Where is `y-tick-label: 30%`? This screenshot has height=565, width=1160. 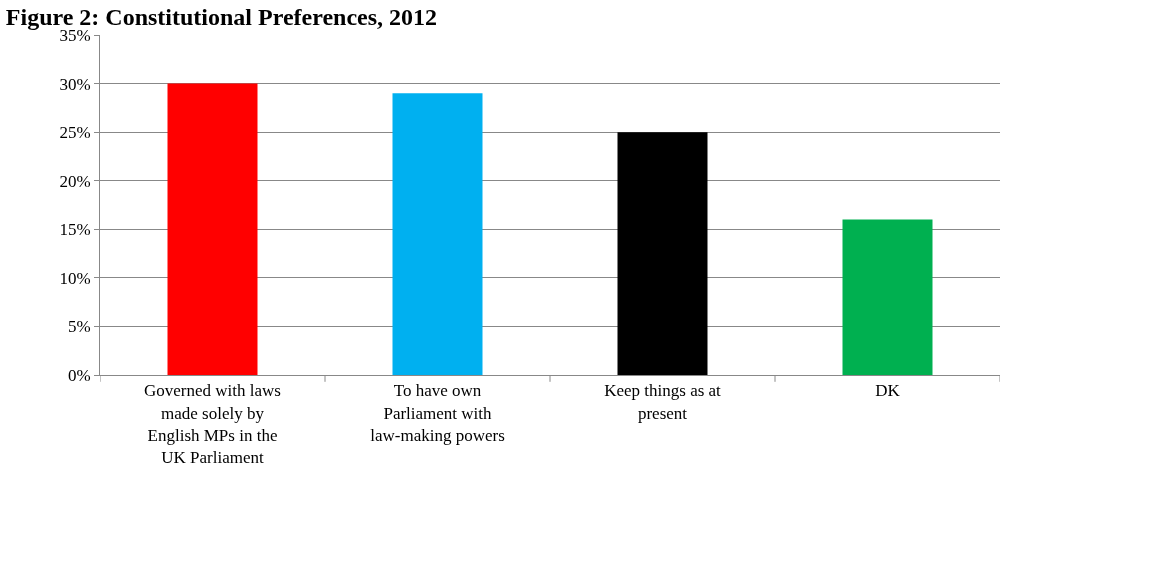
y-tick-label: 30% is located at coordinates (75, 84).